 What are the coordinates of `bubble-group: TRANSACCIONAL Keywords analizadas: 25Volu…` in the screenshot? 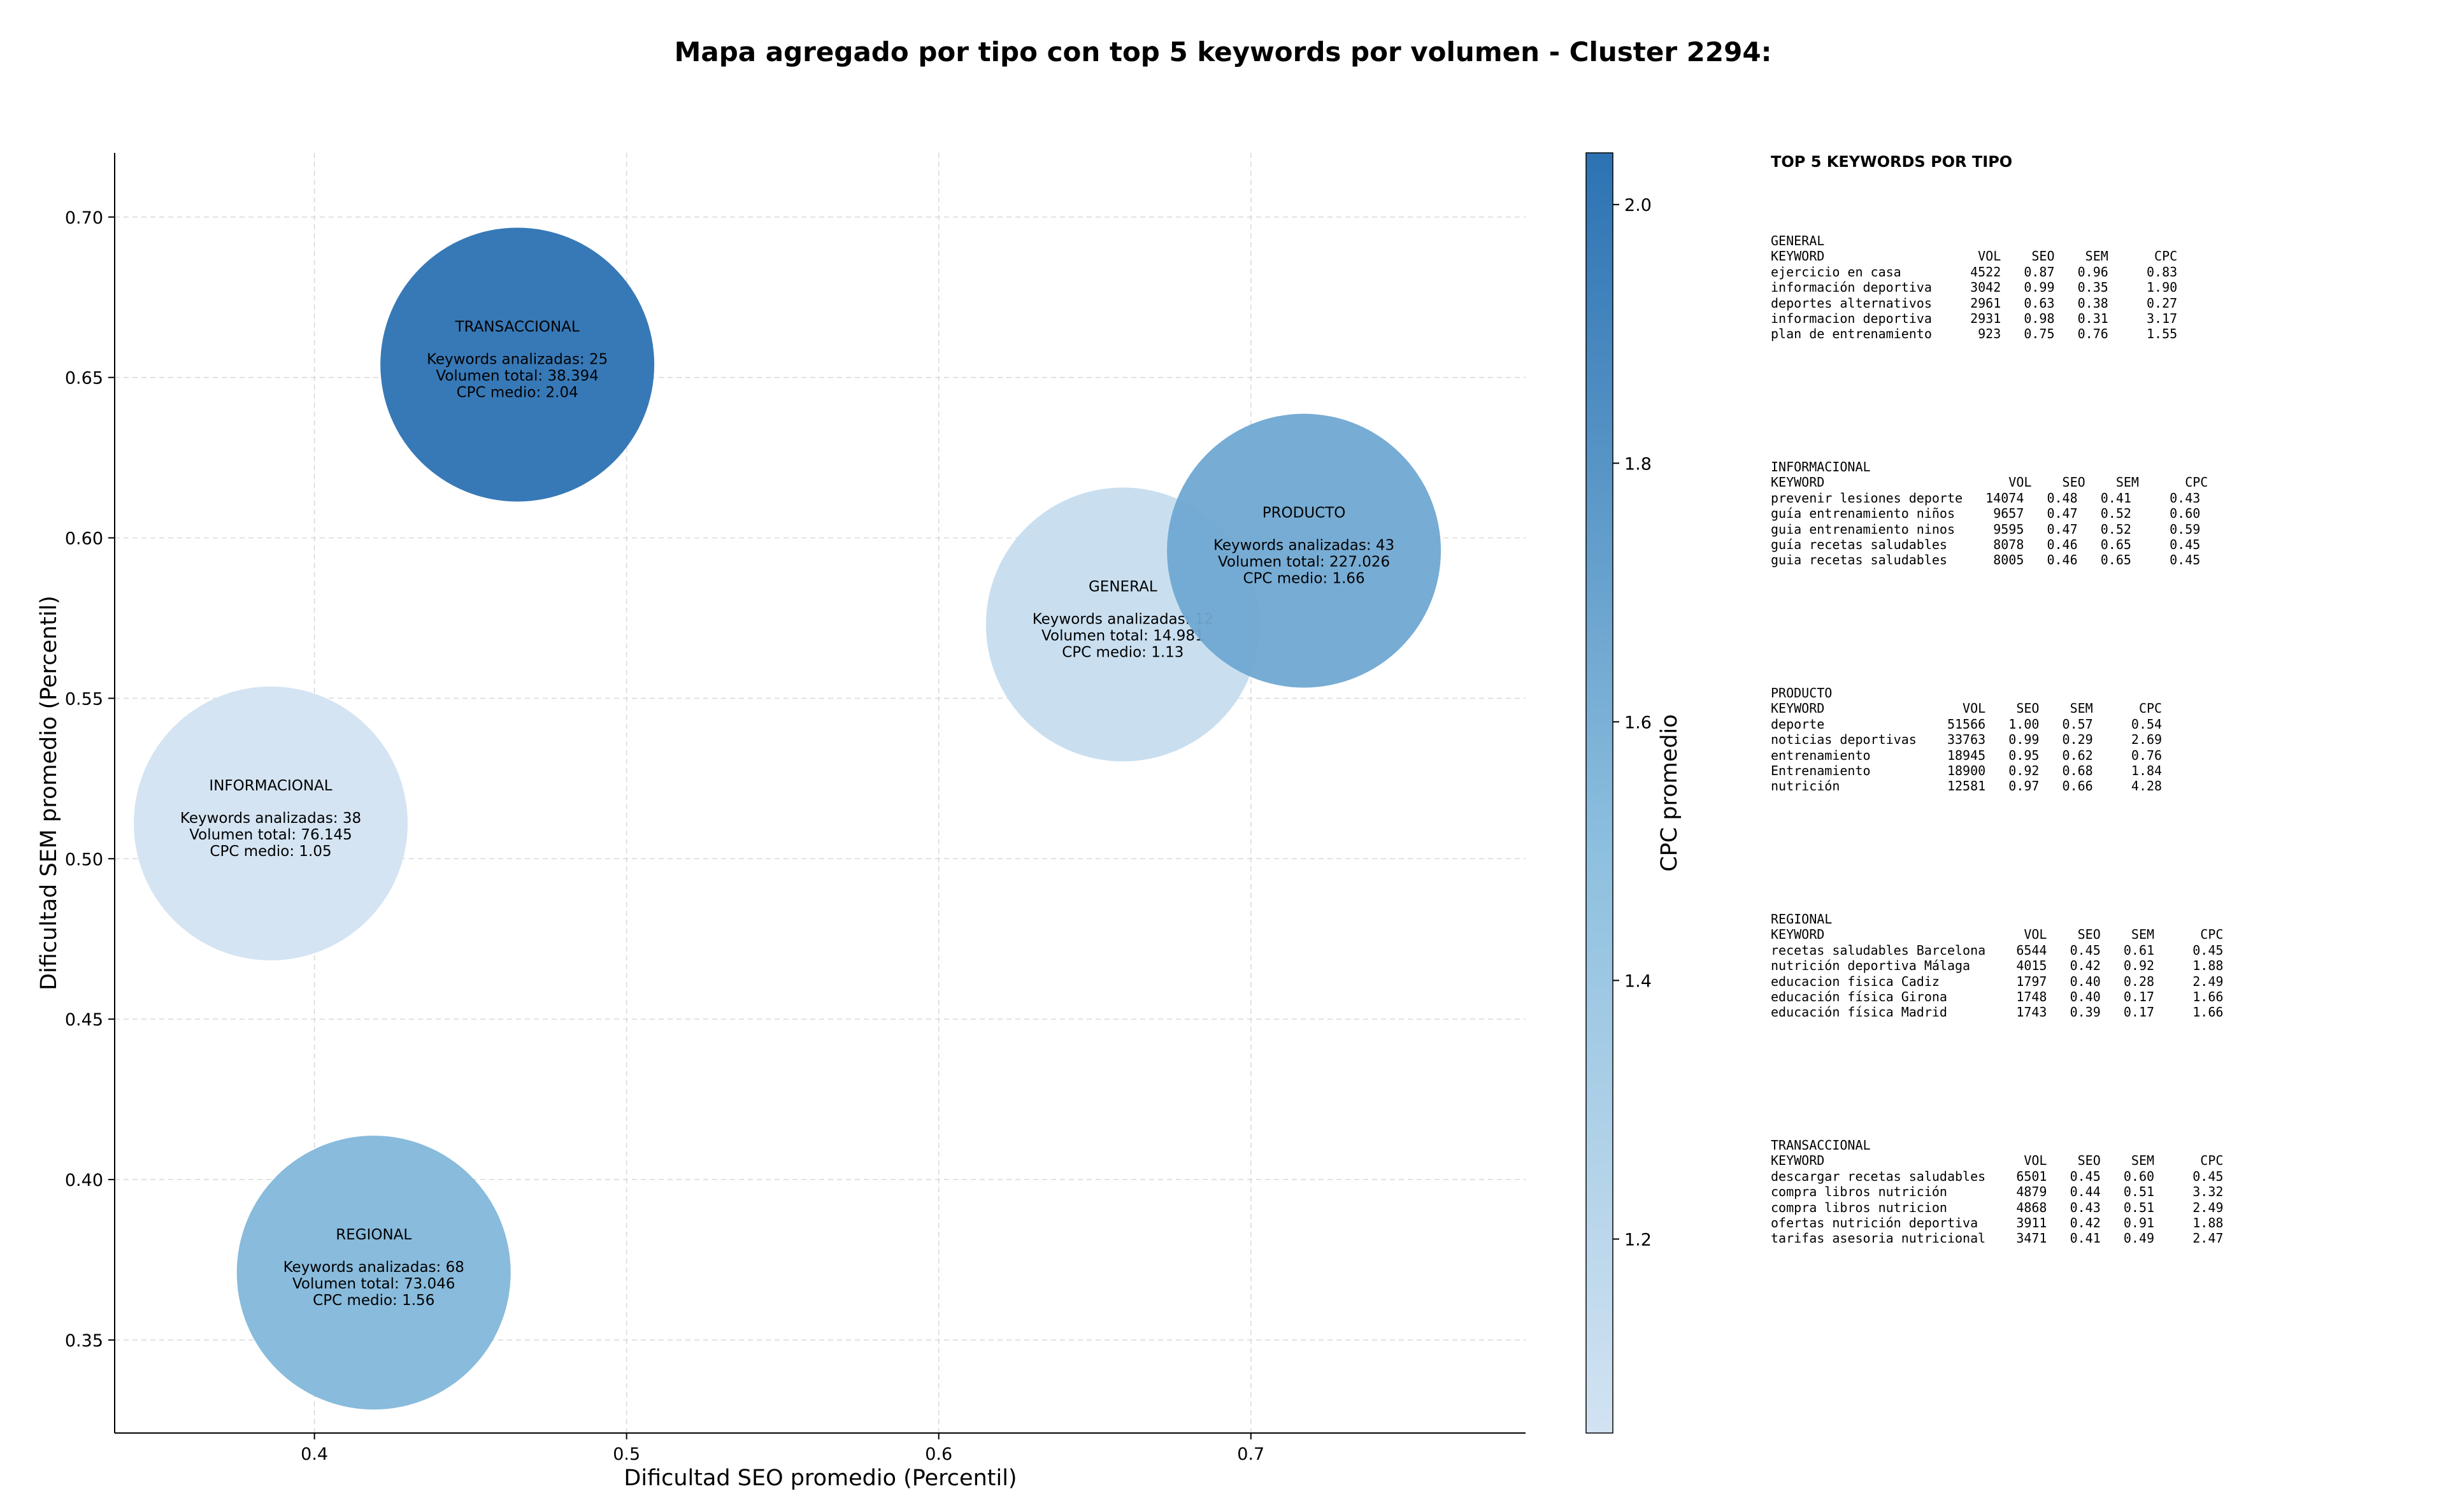 It's located at (517, 364).